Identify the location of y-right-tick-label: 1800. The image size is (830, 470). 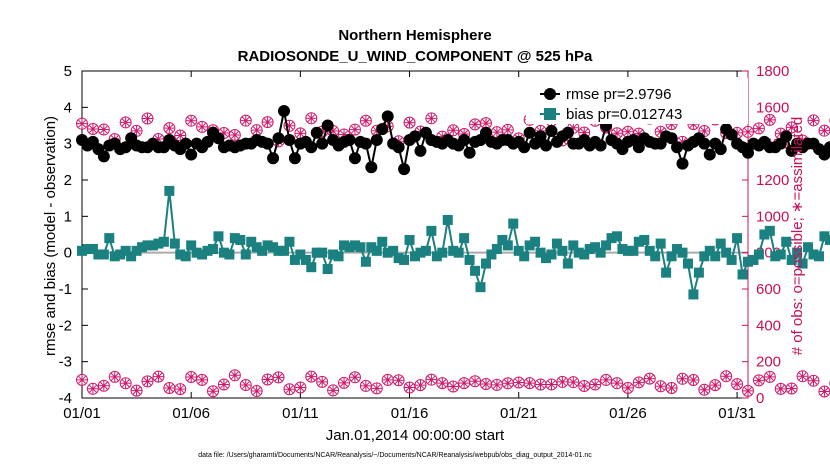
(772, 71).